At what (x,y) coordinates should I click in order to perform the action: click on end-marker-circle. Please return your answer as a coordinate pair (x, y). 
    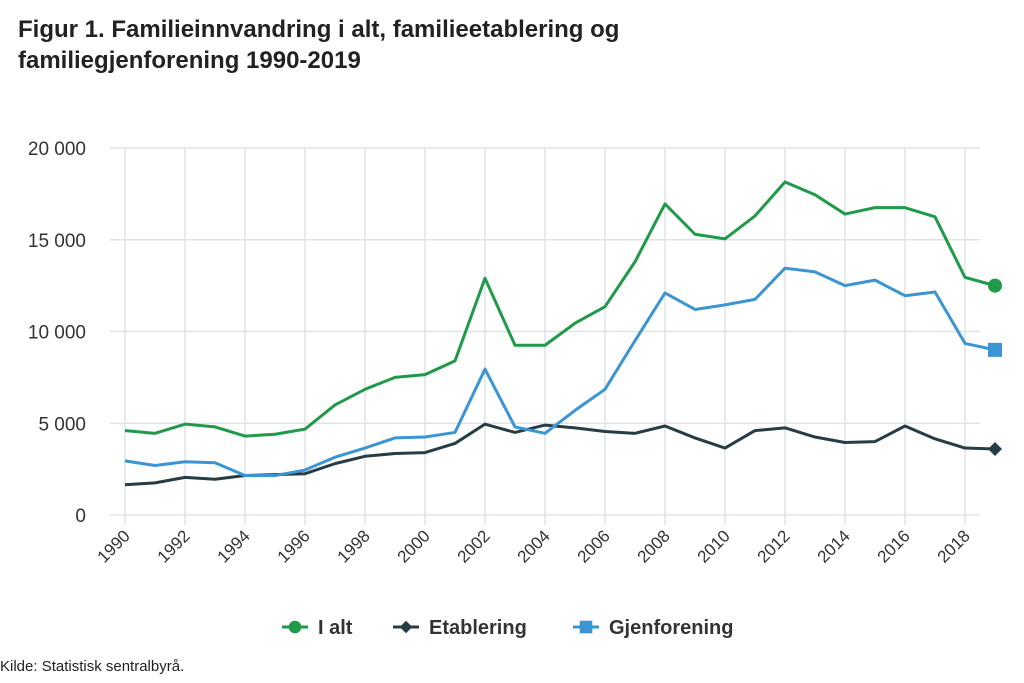
    Looking at the image, I should click on (995, 285).